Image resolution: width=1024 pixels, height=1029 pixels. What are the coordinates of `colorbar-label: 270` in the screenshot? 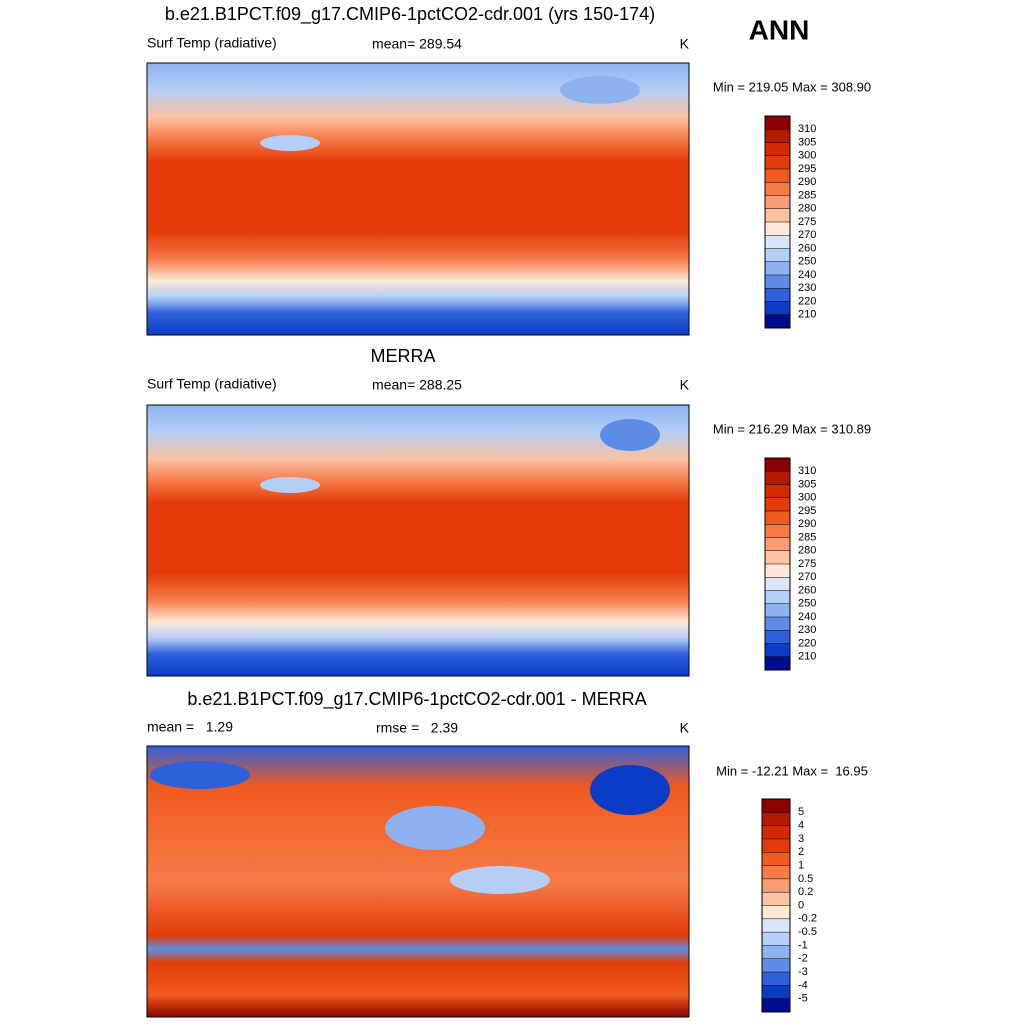 It's located at (807, 577).